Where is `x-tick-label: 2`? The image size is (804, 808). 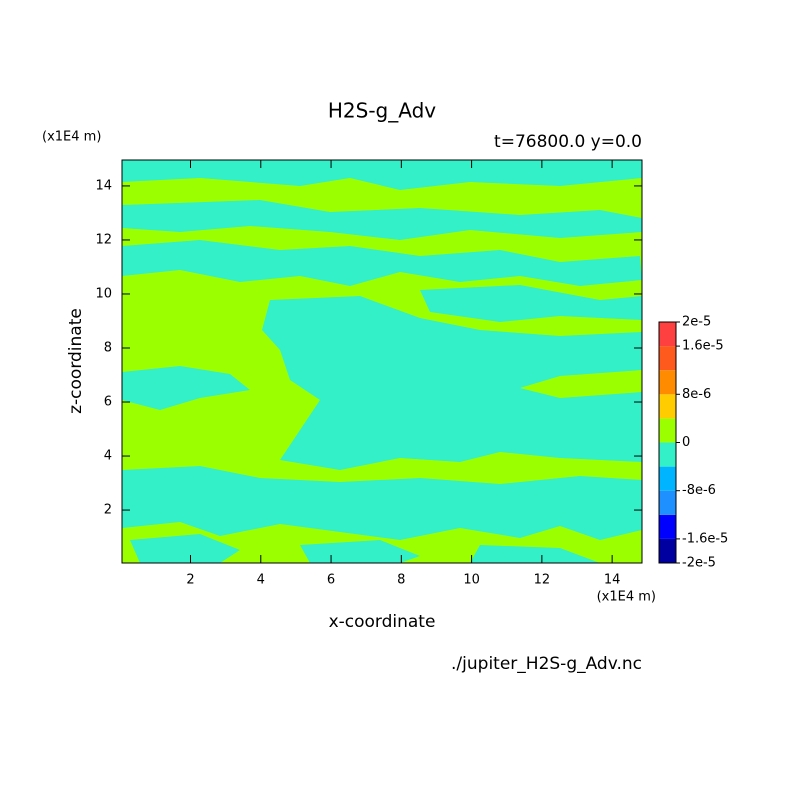 x-tick-label: 2 is located at coordinates (190, 580).